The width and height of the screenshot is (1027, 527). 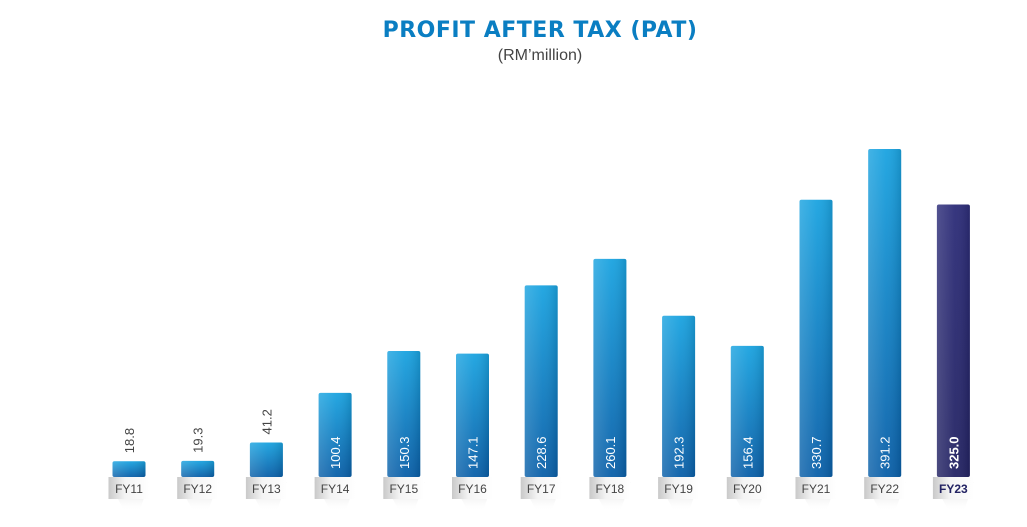 What do you see at coordinates (747, 452) in the screenshot?
I see `value-label-fy20: 156.4` at bounding box center [747, 452].